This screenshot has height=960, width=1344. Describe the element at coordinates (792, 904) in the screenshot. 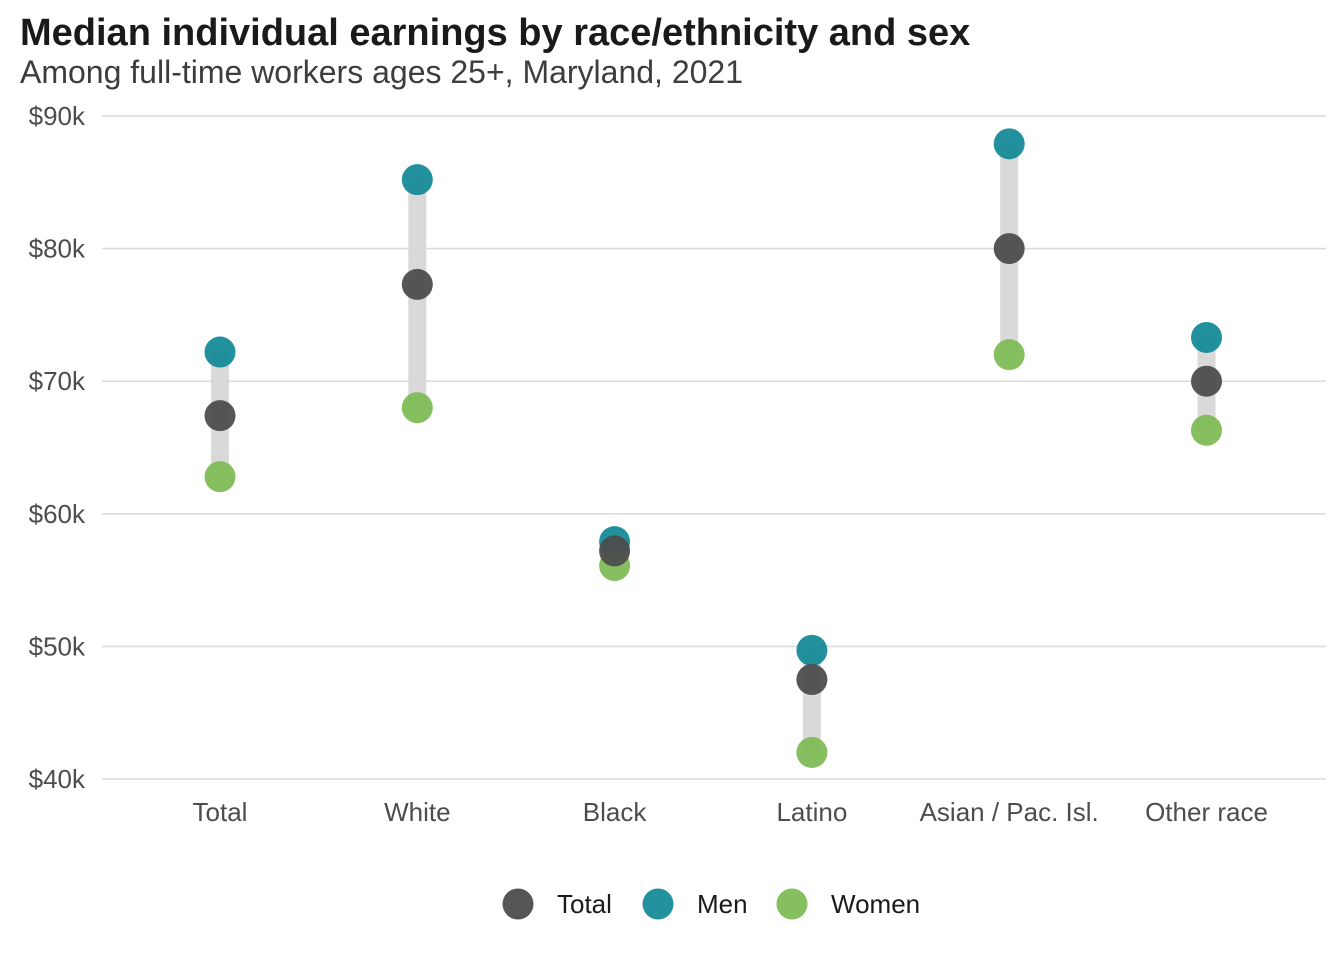

I see `legend-swatch-women` at that location.